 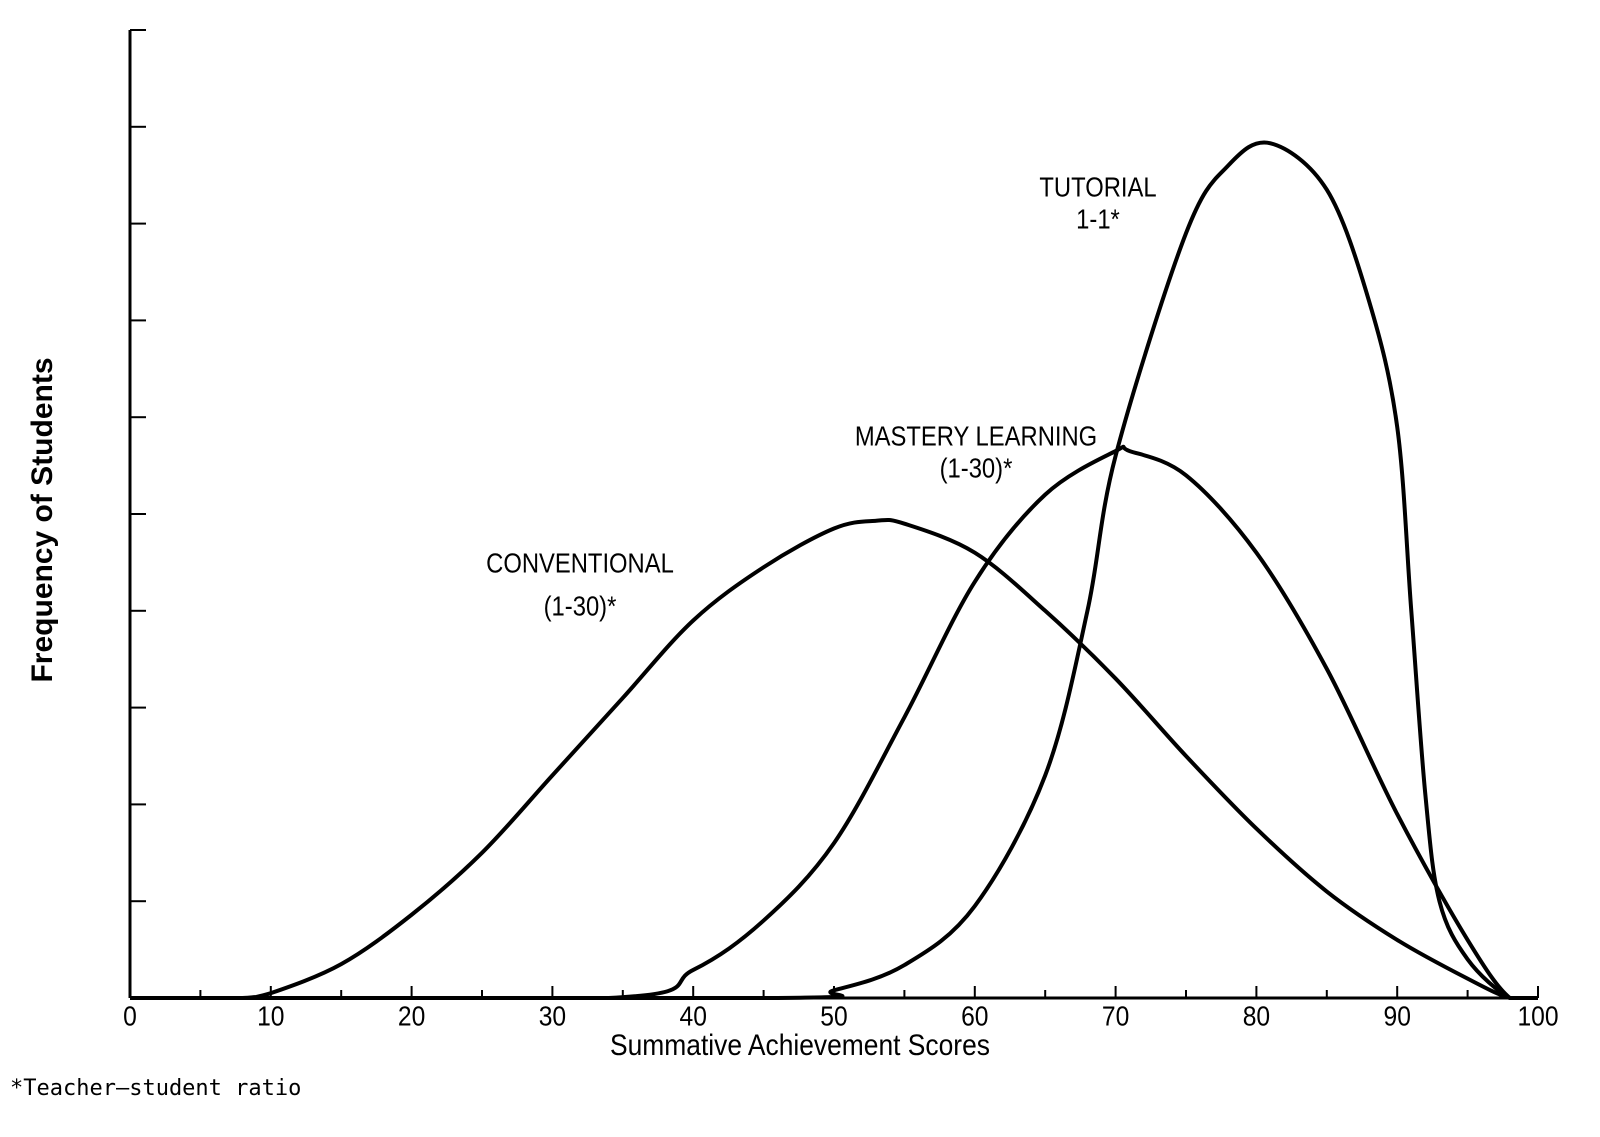 What do you see at coordinates (155, 1088) in the screenshot?
I see `footnote: *Teacher–student ratio` at bounding box center [155, 1088].